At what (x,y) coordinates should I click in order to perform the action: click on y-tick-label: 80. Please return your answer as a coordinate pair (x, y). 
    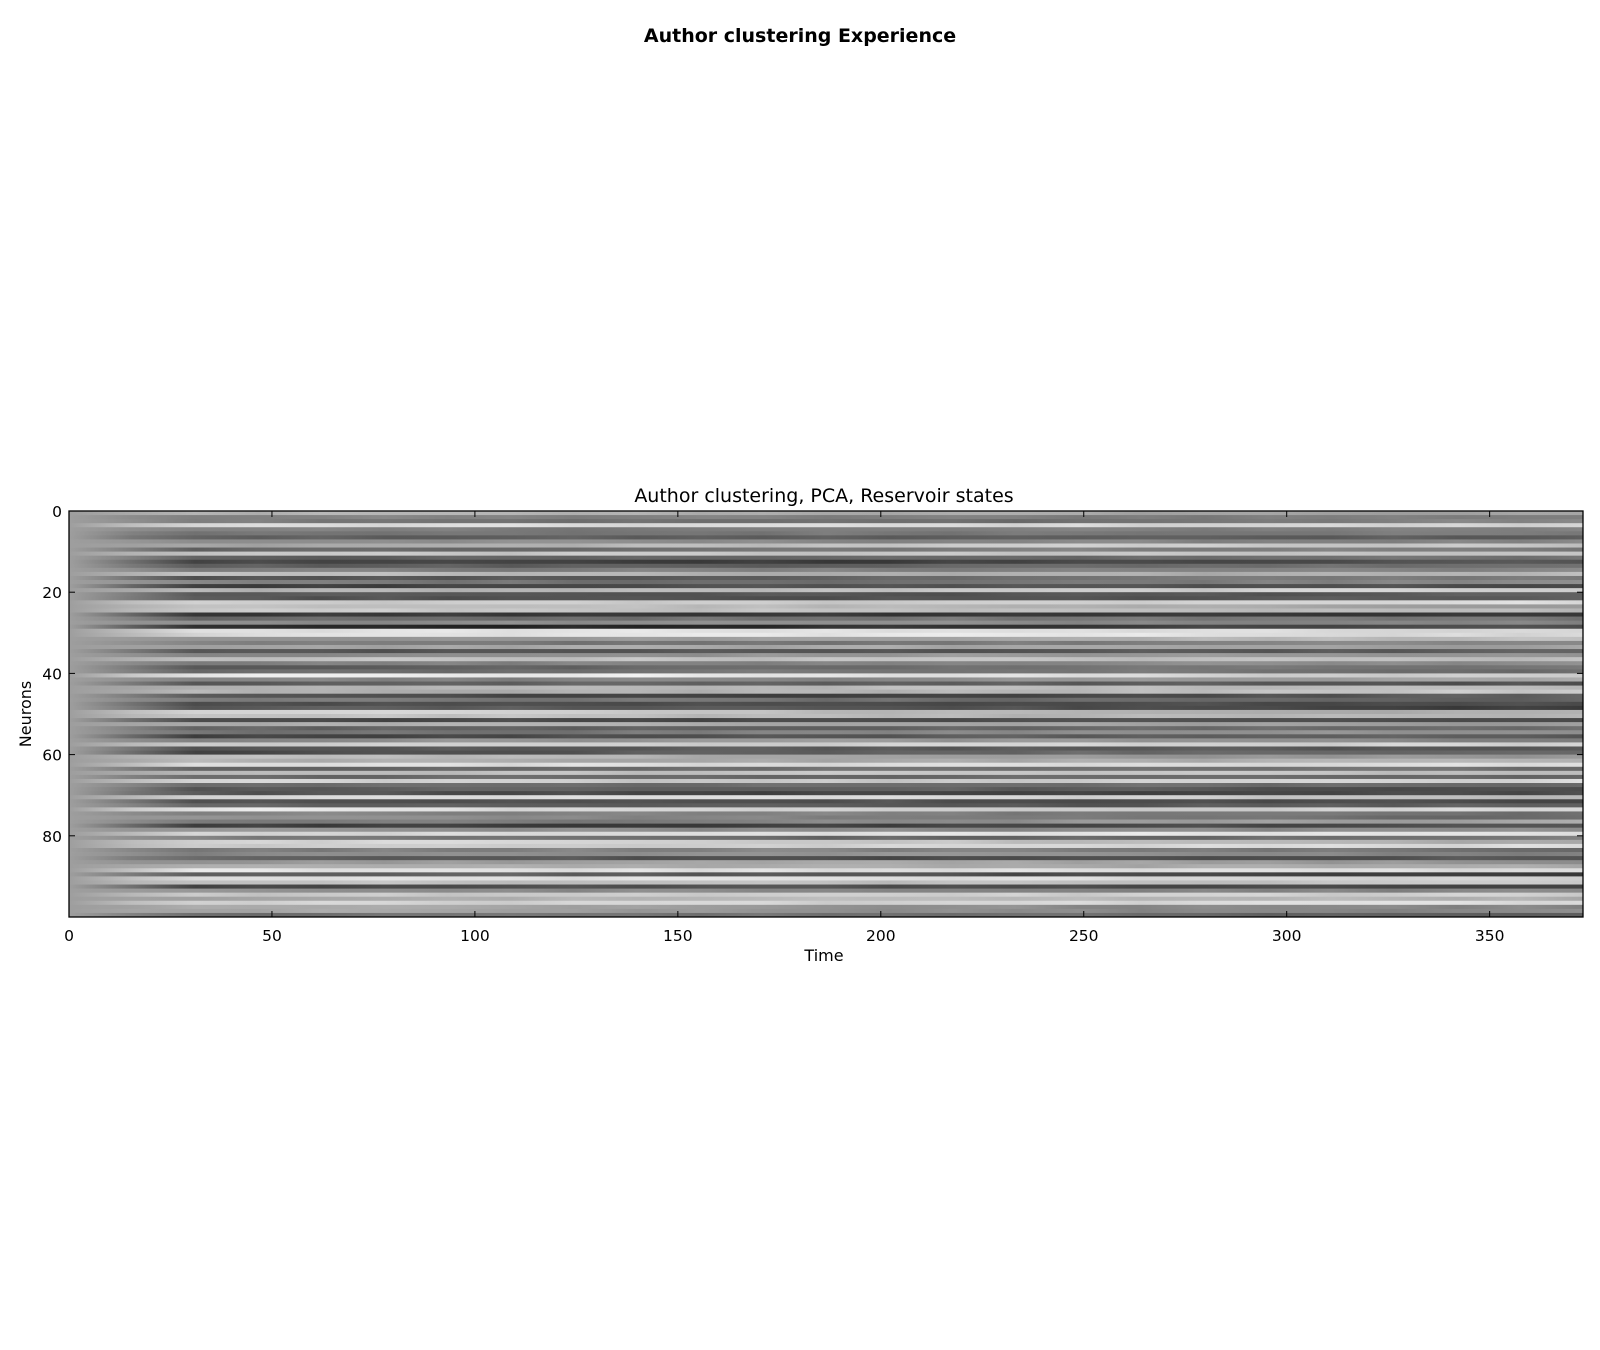
    Looking at the image, I should click on (52, 837).